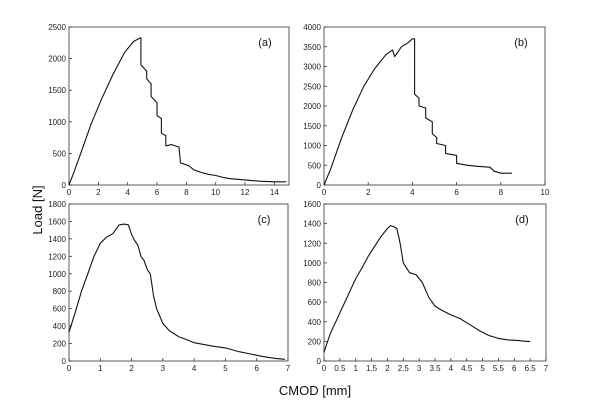 The image size is (598, 409). Describe the element at coordinates (312, 243) in the screenshot. I see `panel-d-y-tick-label: 1200` at that location.